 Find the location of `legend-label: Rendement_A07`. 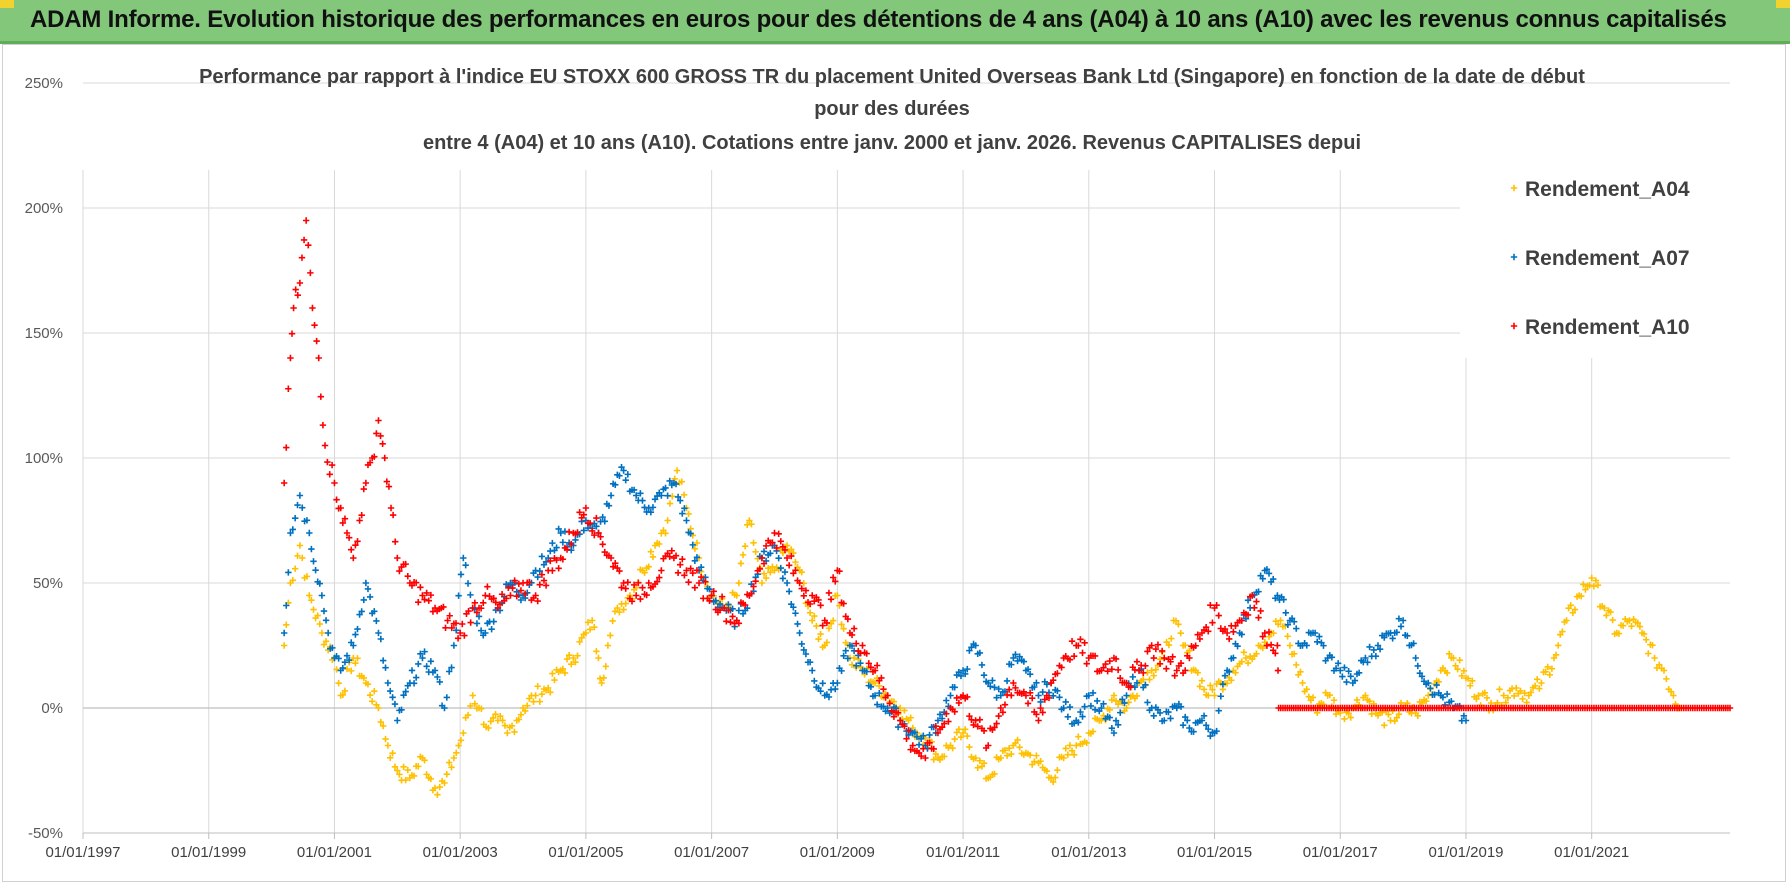

legend-label: Rendement_A07 is located at coordinates (1607, 258).